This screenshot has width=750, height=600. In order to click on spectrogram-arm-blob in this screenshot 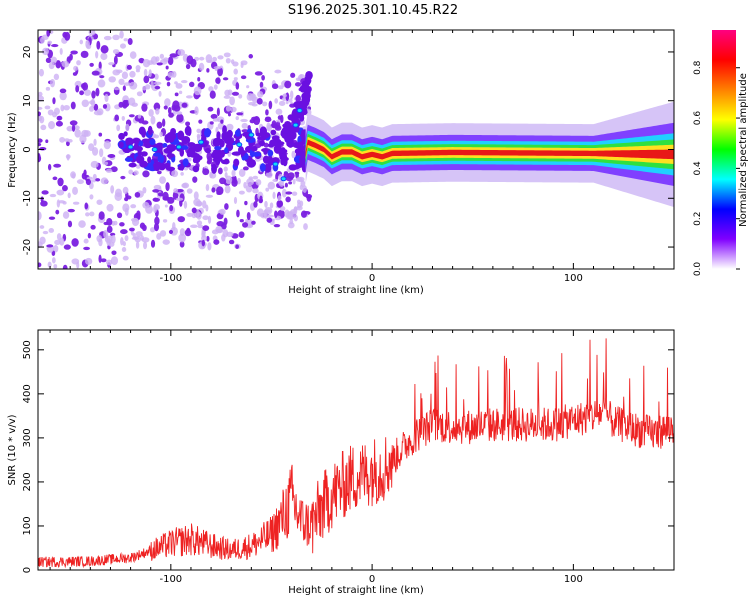, I will do `click(306, 87)`.